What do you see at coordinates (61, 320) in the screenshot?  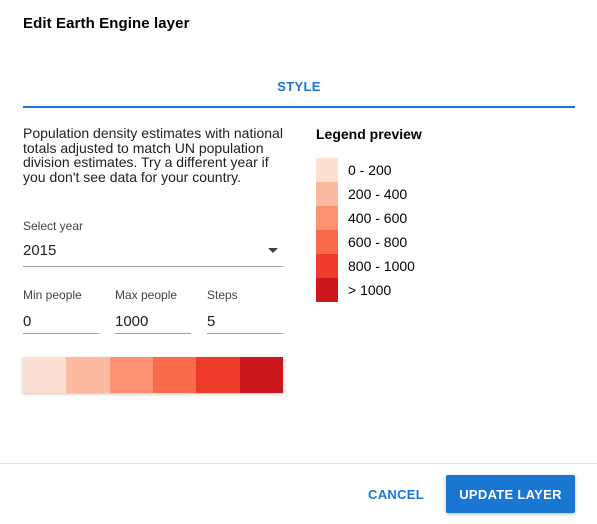 I see `min-people-input` at bounding box center [61, 320].